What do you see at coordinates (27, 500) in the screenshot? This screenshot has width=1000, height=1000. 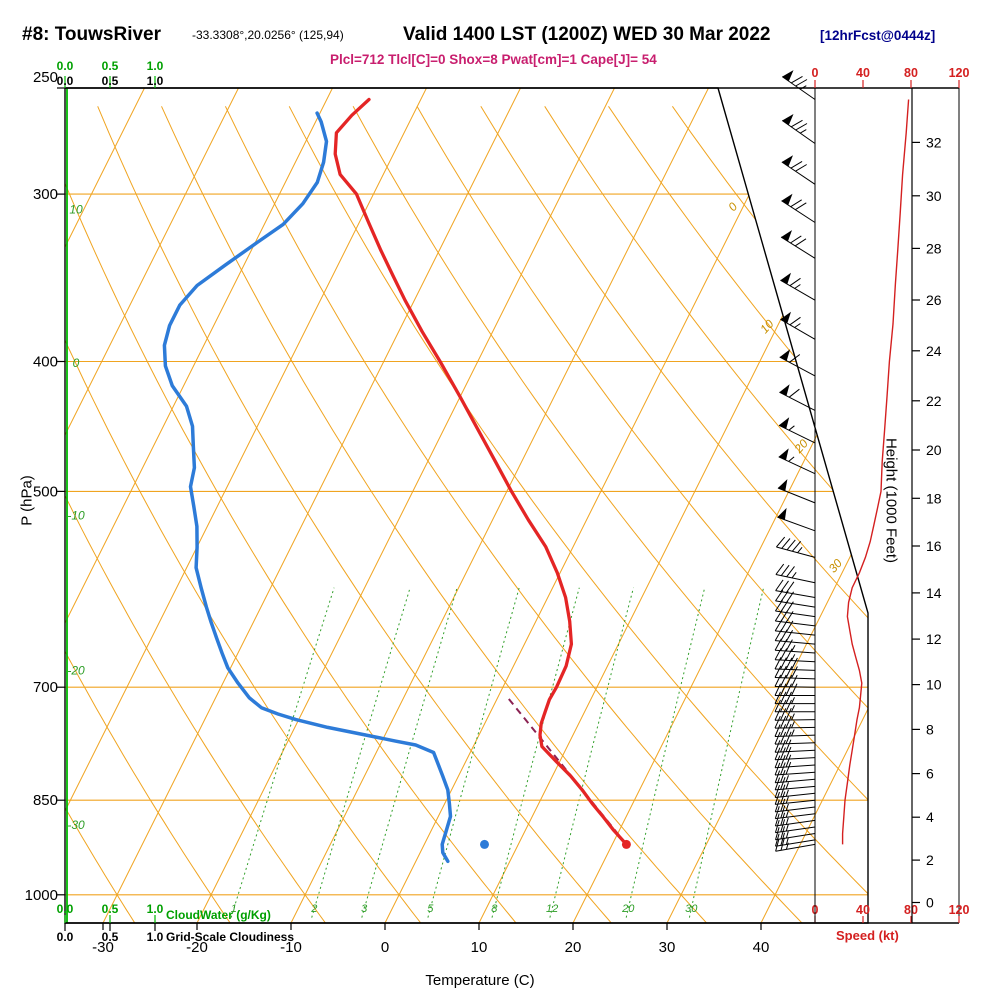 I see `pressure-axis-title: P (hPa)` at bounding box center [27, 500].